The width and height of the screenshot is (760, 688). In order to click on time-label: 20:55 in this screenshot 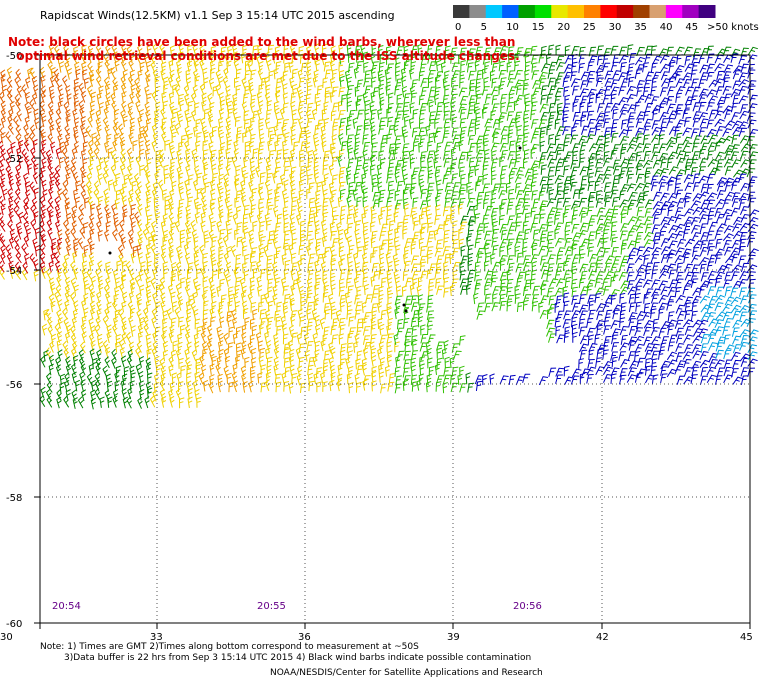, I will do `click(271, 606)`.